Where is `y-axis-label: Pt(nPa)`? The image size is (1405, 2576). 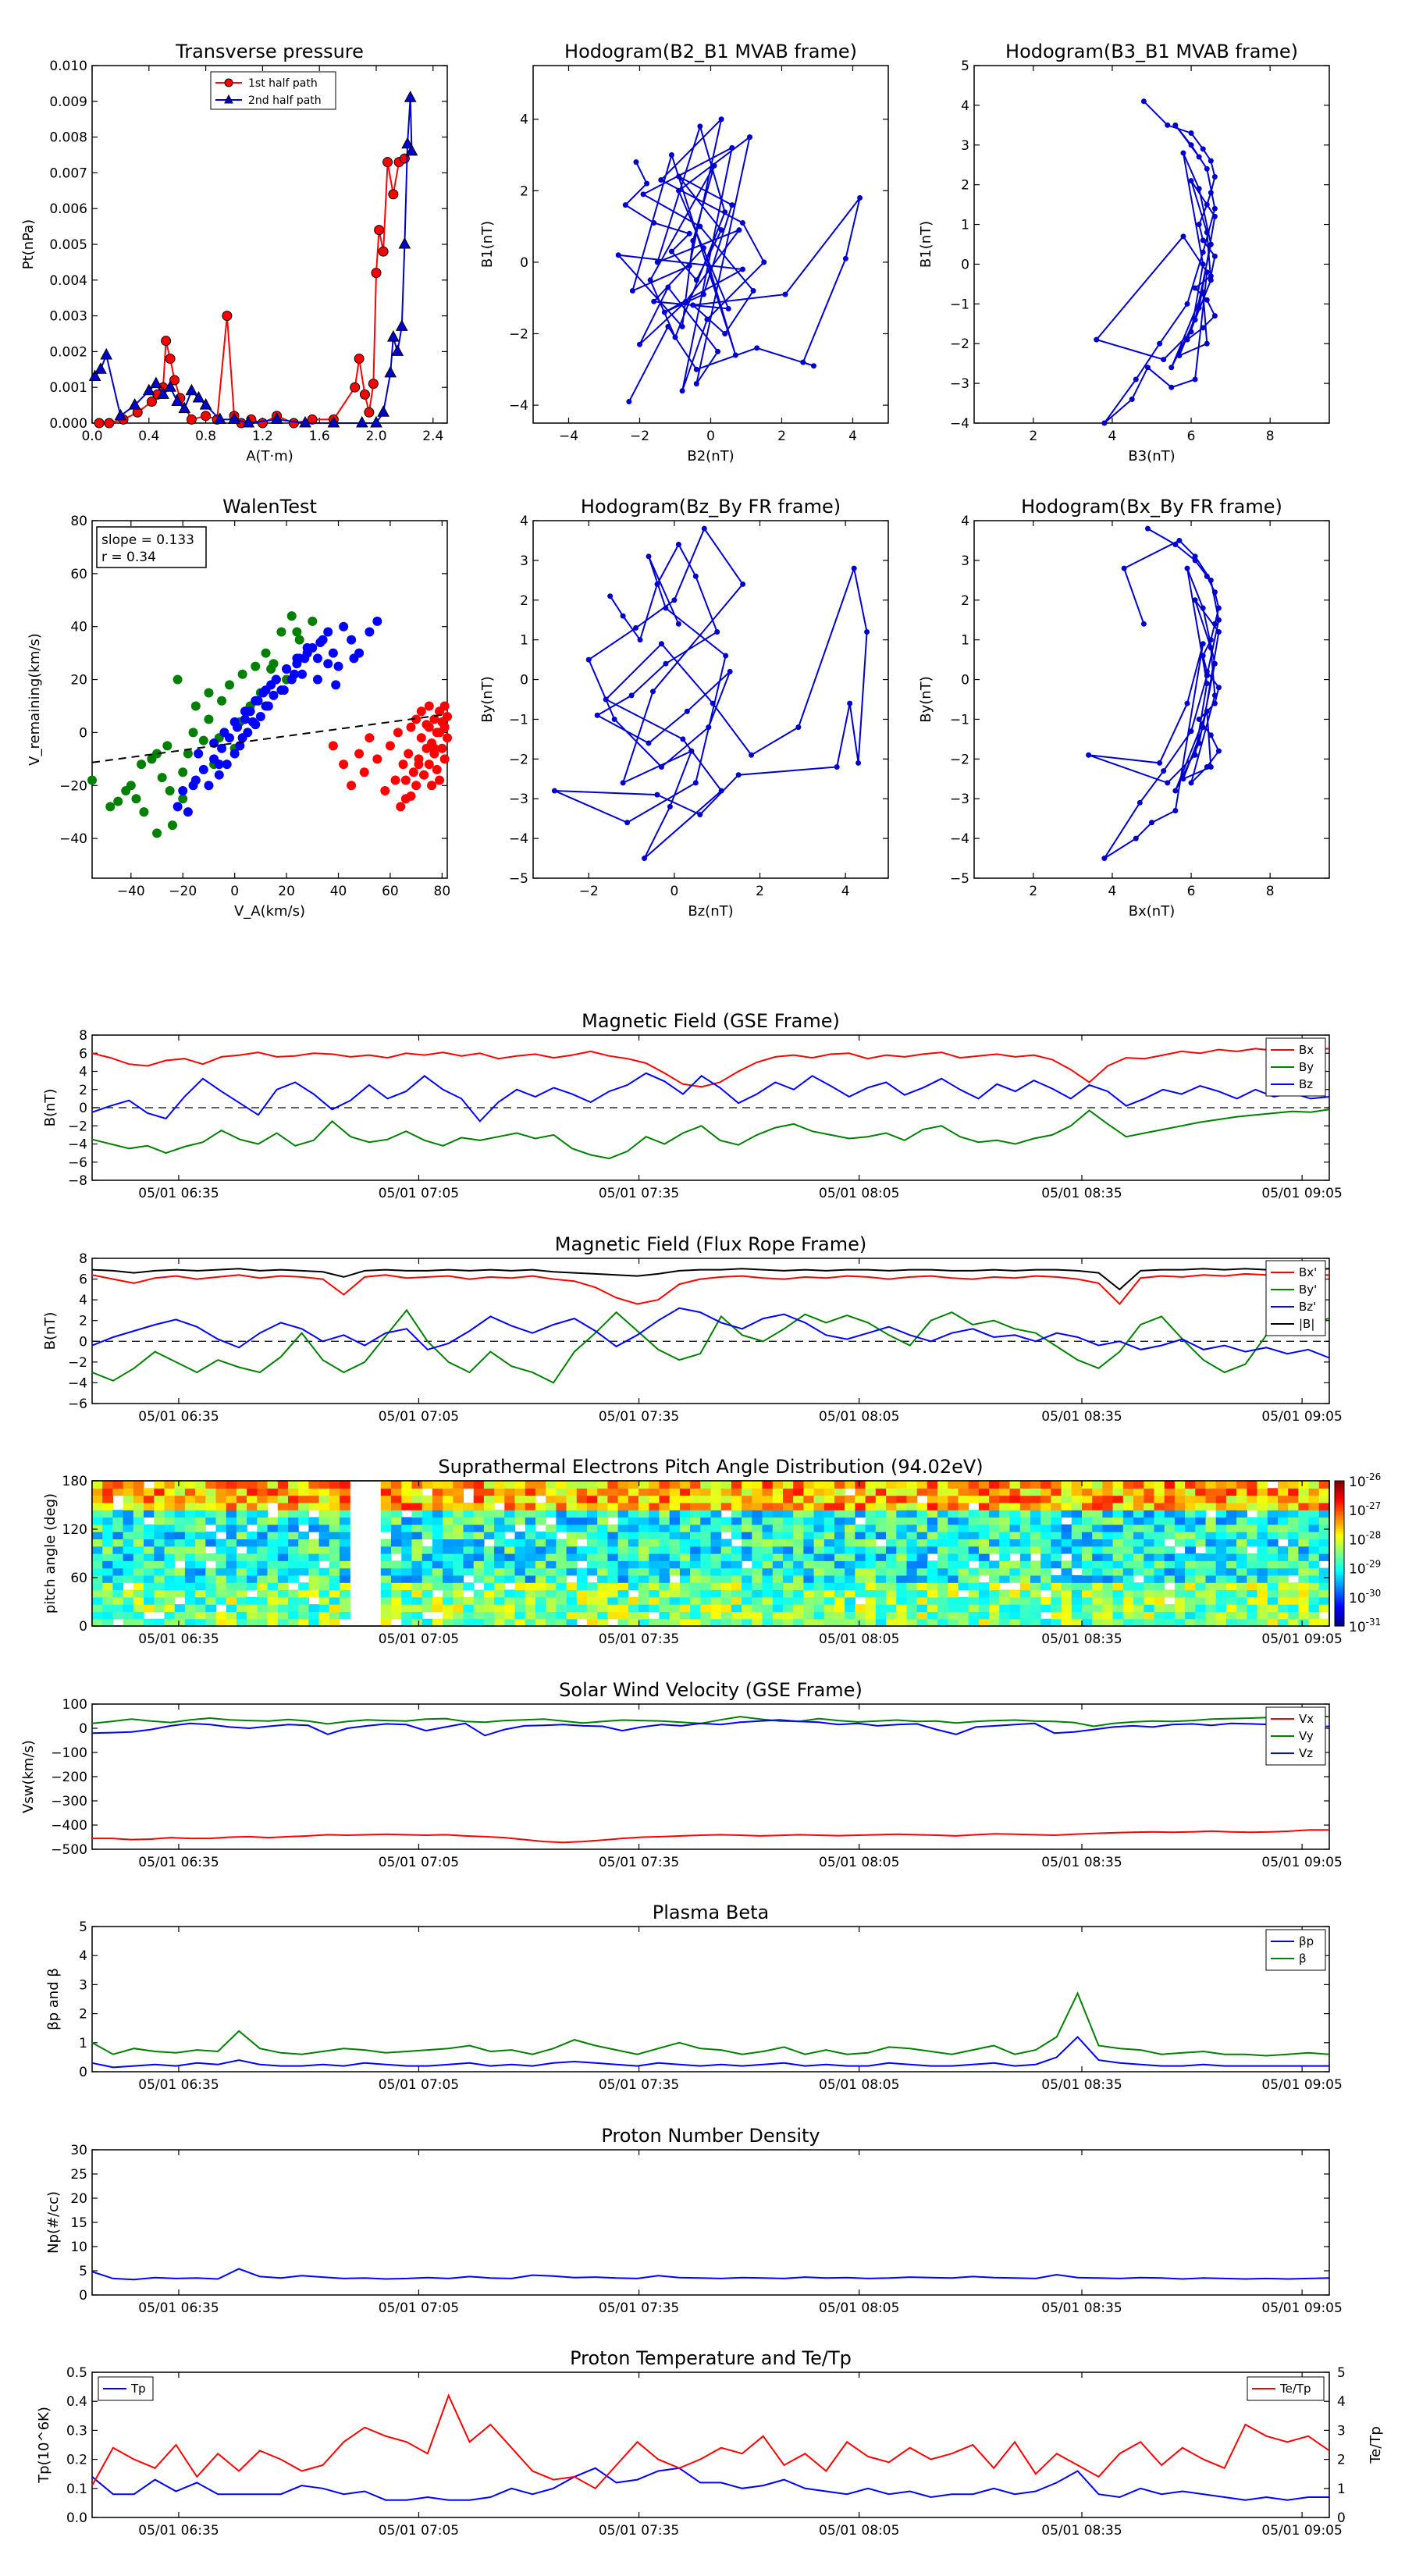 y-axis-label: Pt(nPa) is located at coordinates (28, 244).